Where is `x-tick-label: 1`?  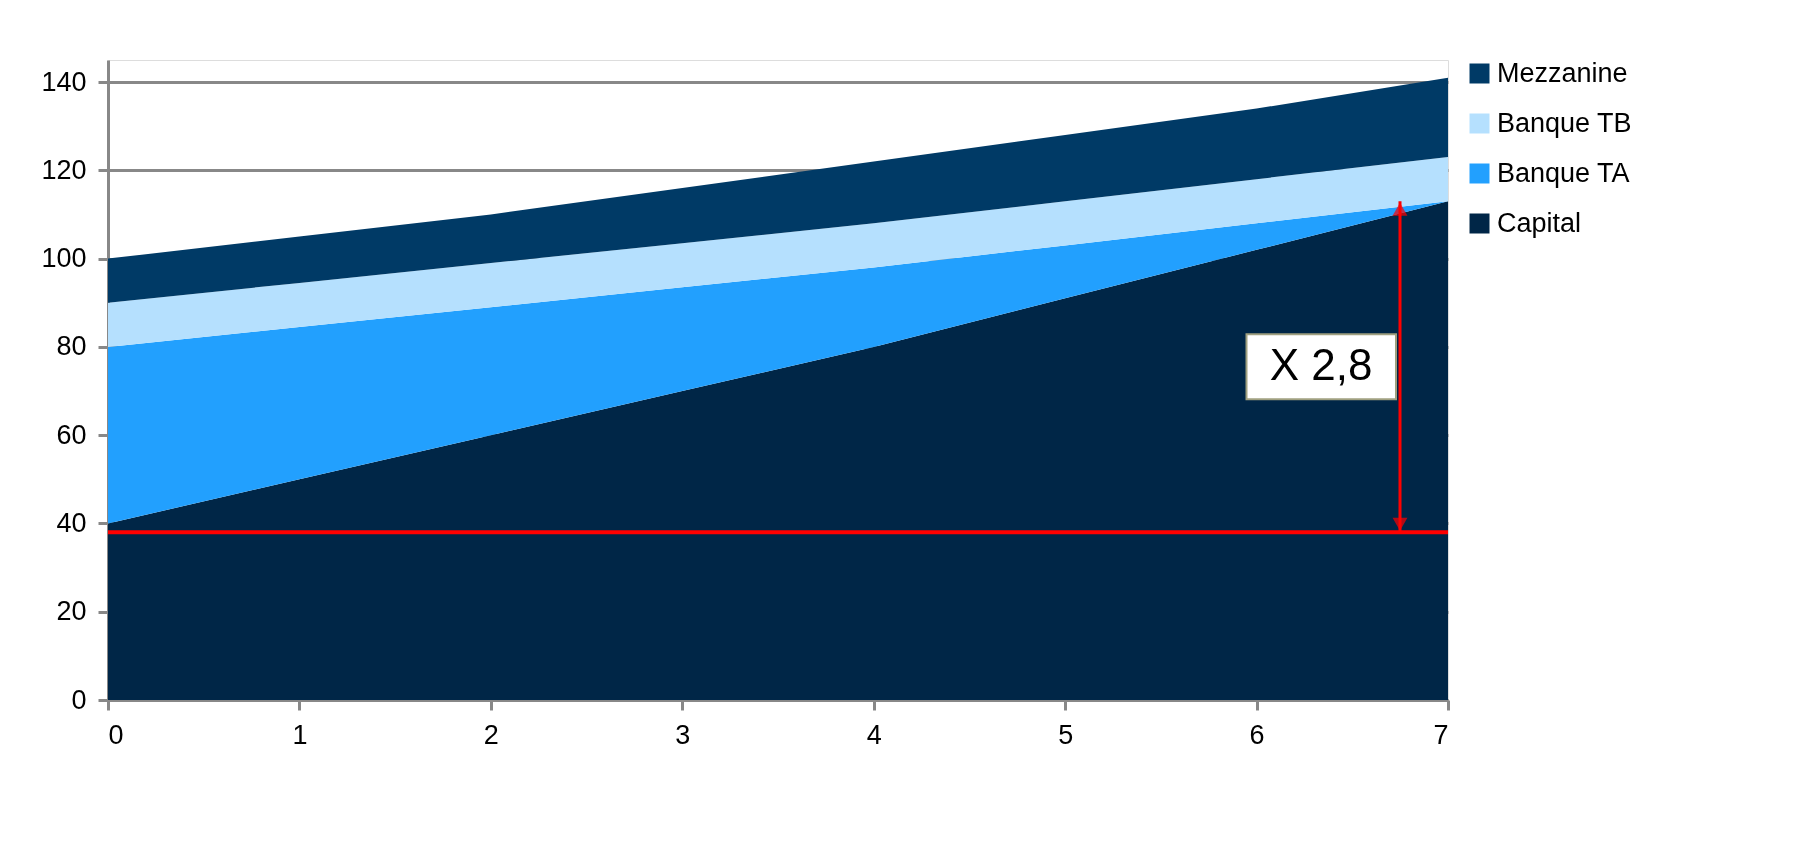 x-tick-label: 1 is located at coordinates (300, 734).